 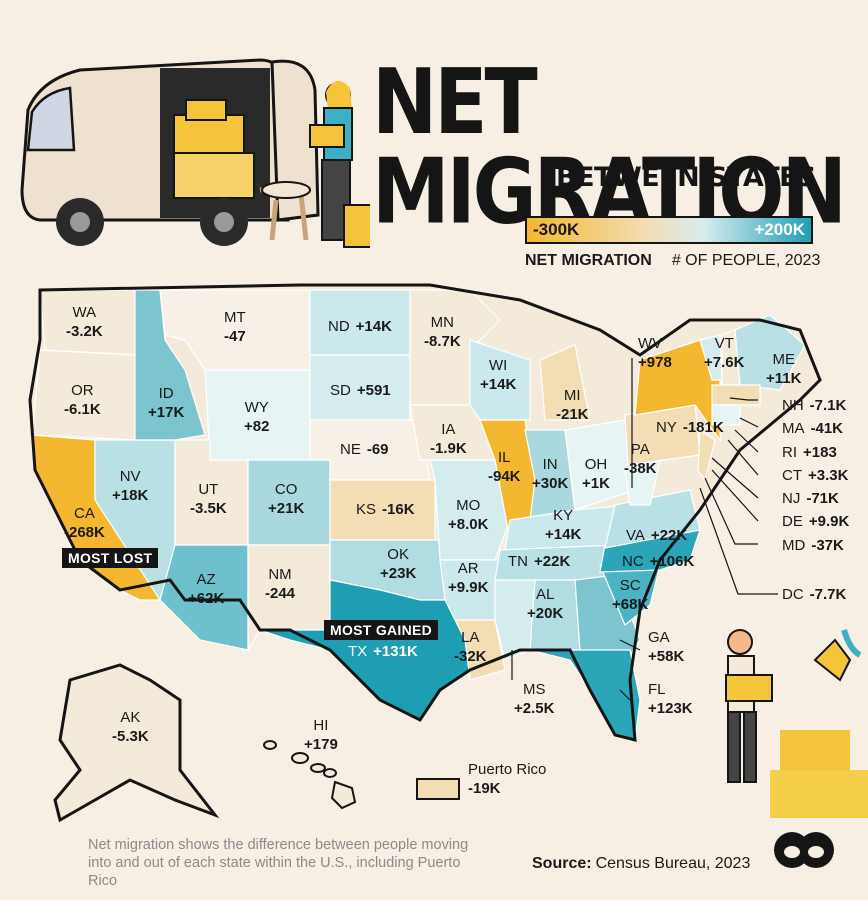 I want to click on state-az, so click(x=204, y=597).